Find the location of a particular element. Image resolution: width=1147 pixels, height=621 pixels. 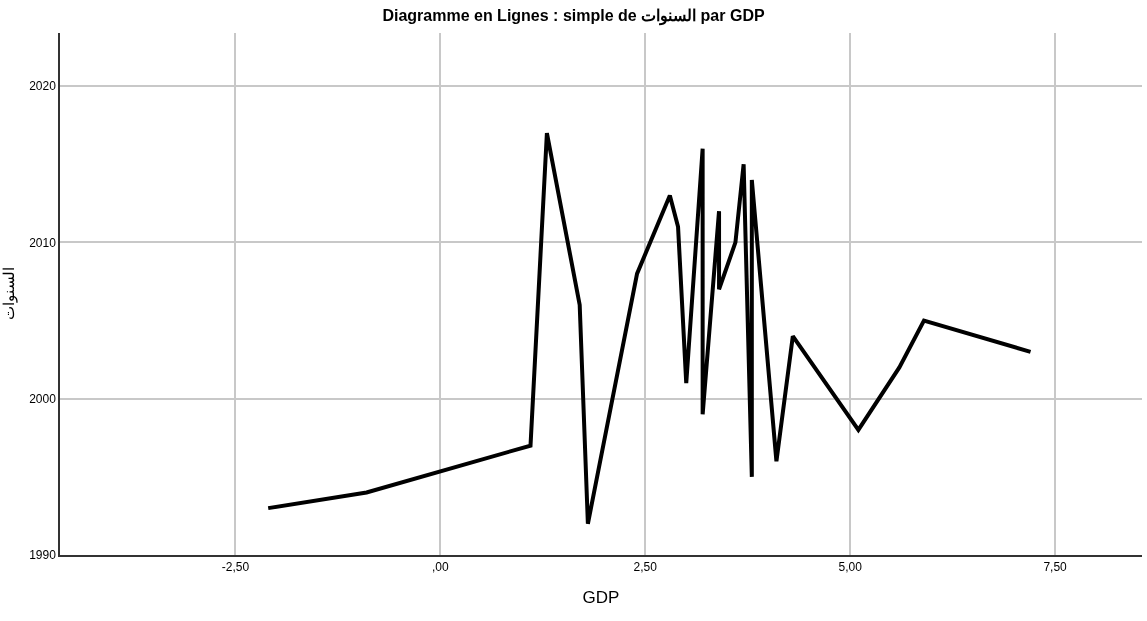

y-tick-label: 1990 is located at coordinates (43, 555).